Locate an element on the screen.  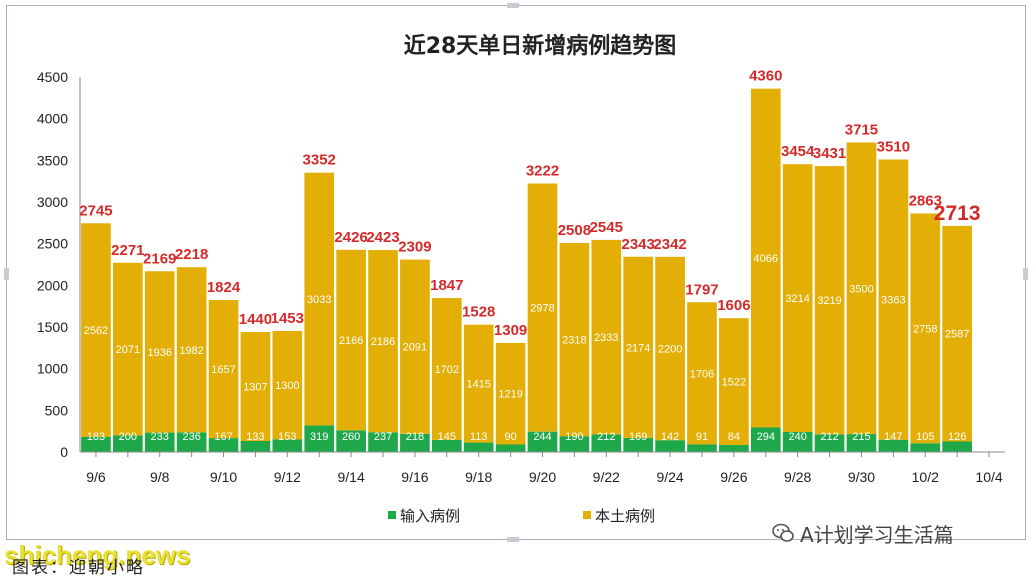
bar-total-label: 1824 is located at coordinates (224, 287).